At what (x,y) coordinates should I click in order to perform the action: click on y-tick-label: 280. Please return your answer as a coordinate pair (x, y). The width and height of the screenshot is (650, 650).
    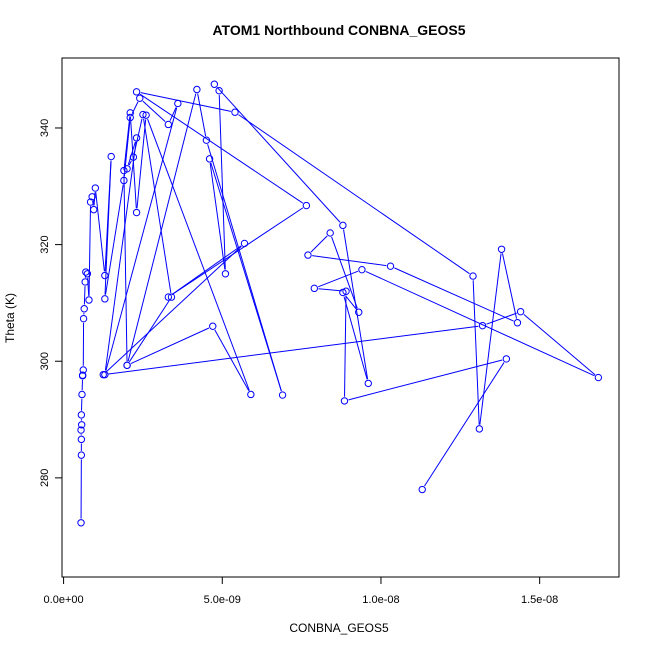
    Looking at the image, I should click on (45, 478).